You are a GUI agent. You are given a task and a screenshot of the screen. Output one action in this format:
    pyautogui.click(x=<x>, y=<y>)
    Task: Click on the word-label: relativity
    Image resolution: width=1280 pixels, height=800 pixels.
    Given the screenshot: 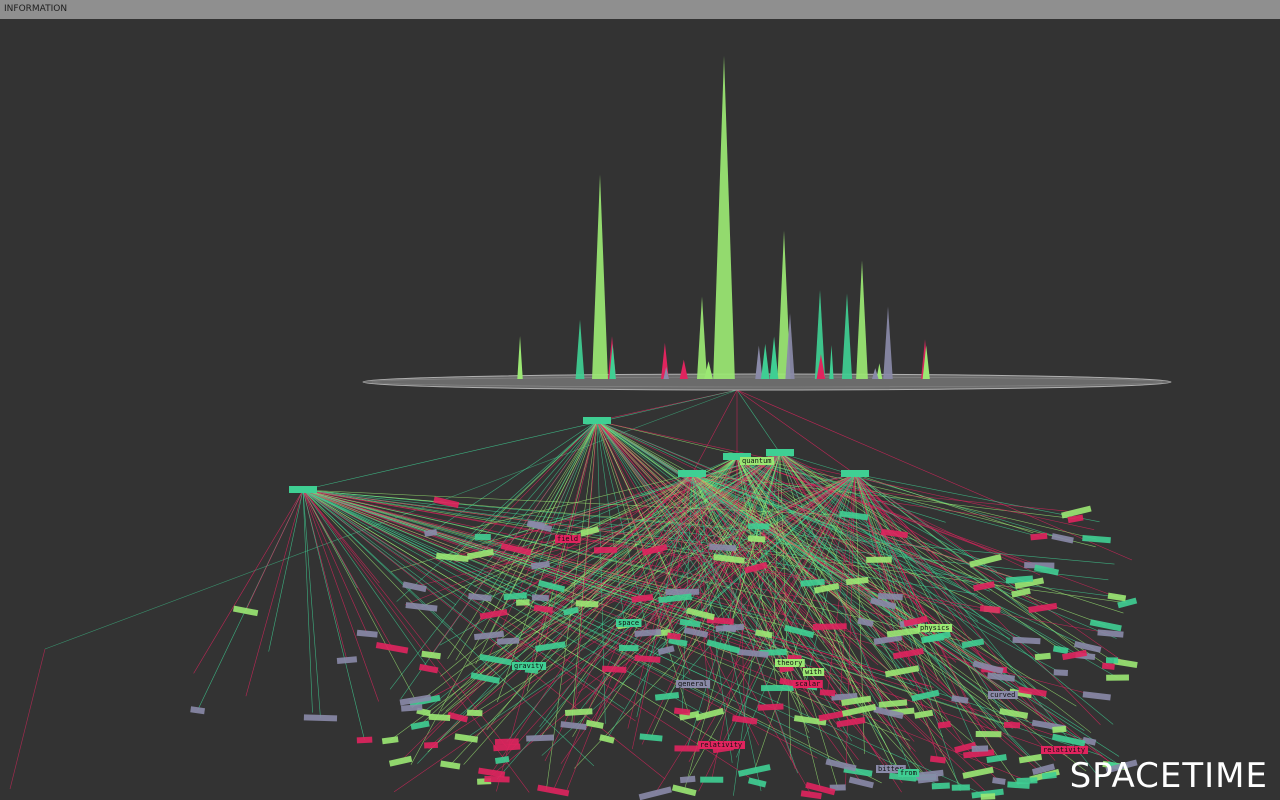 What is the action you would take?
    pyautogui.click(x=1064, y=750)
    